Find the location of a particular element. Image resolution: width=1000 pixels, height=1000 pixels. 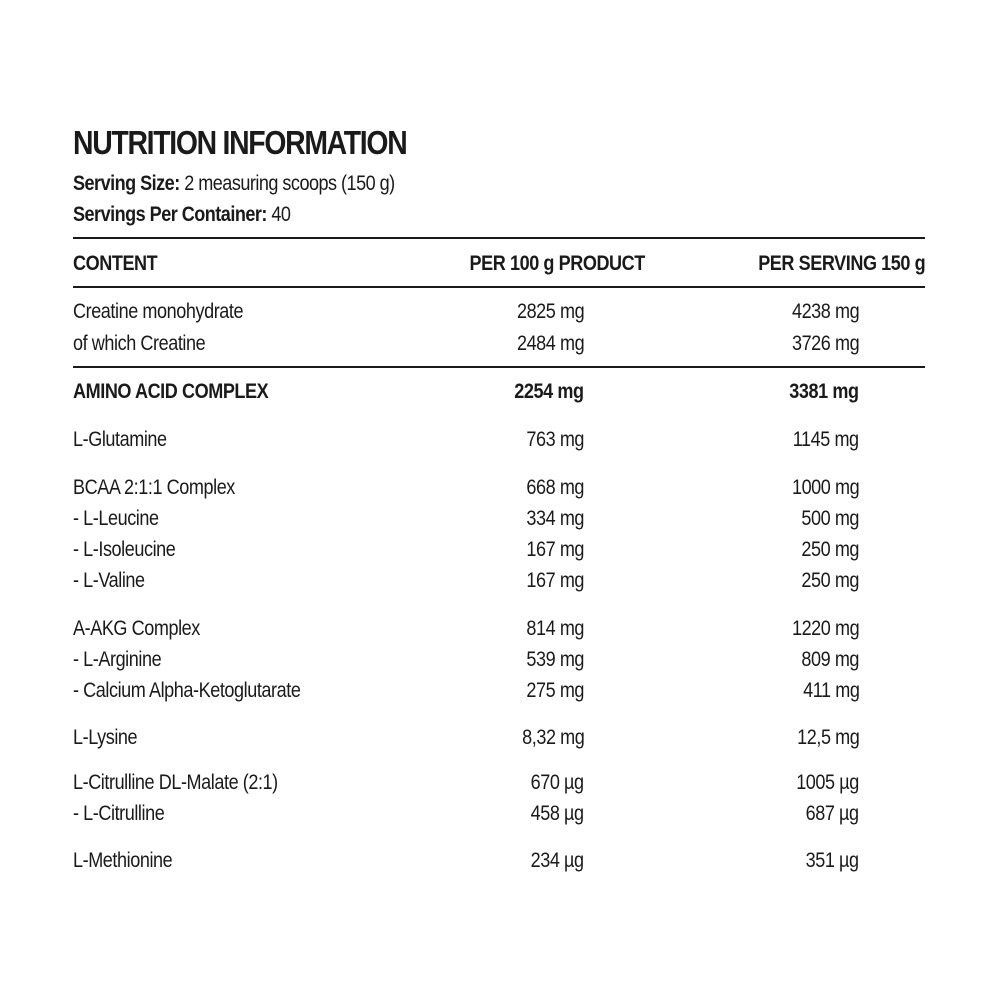

value-per-serving: 12,5 mg is located at coordinates (828, 737).